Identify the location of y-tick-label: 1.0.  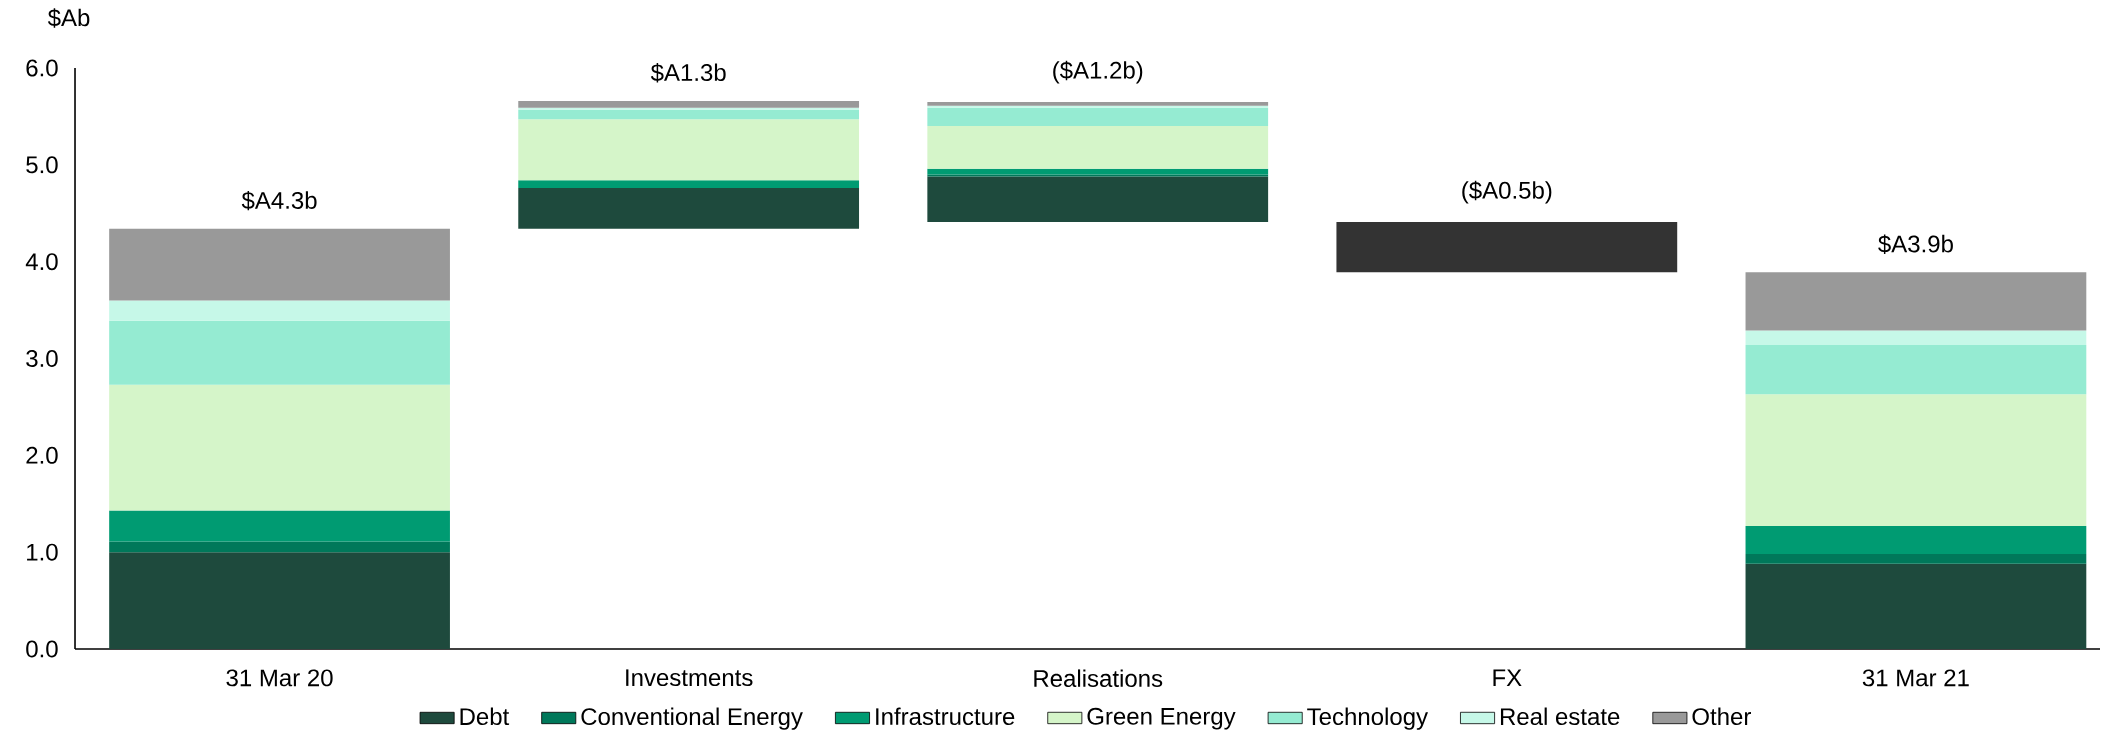
(42, 552).